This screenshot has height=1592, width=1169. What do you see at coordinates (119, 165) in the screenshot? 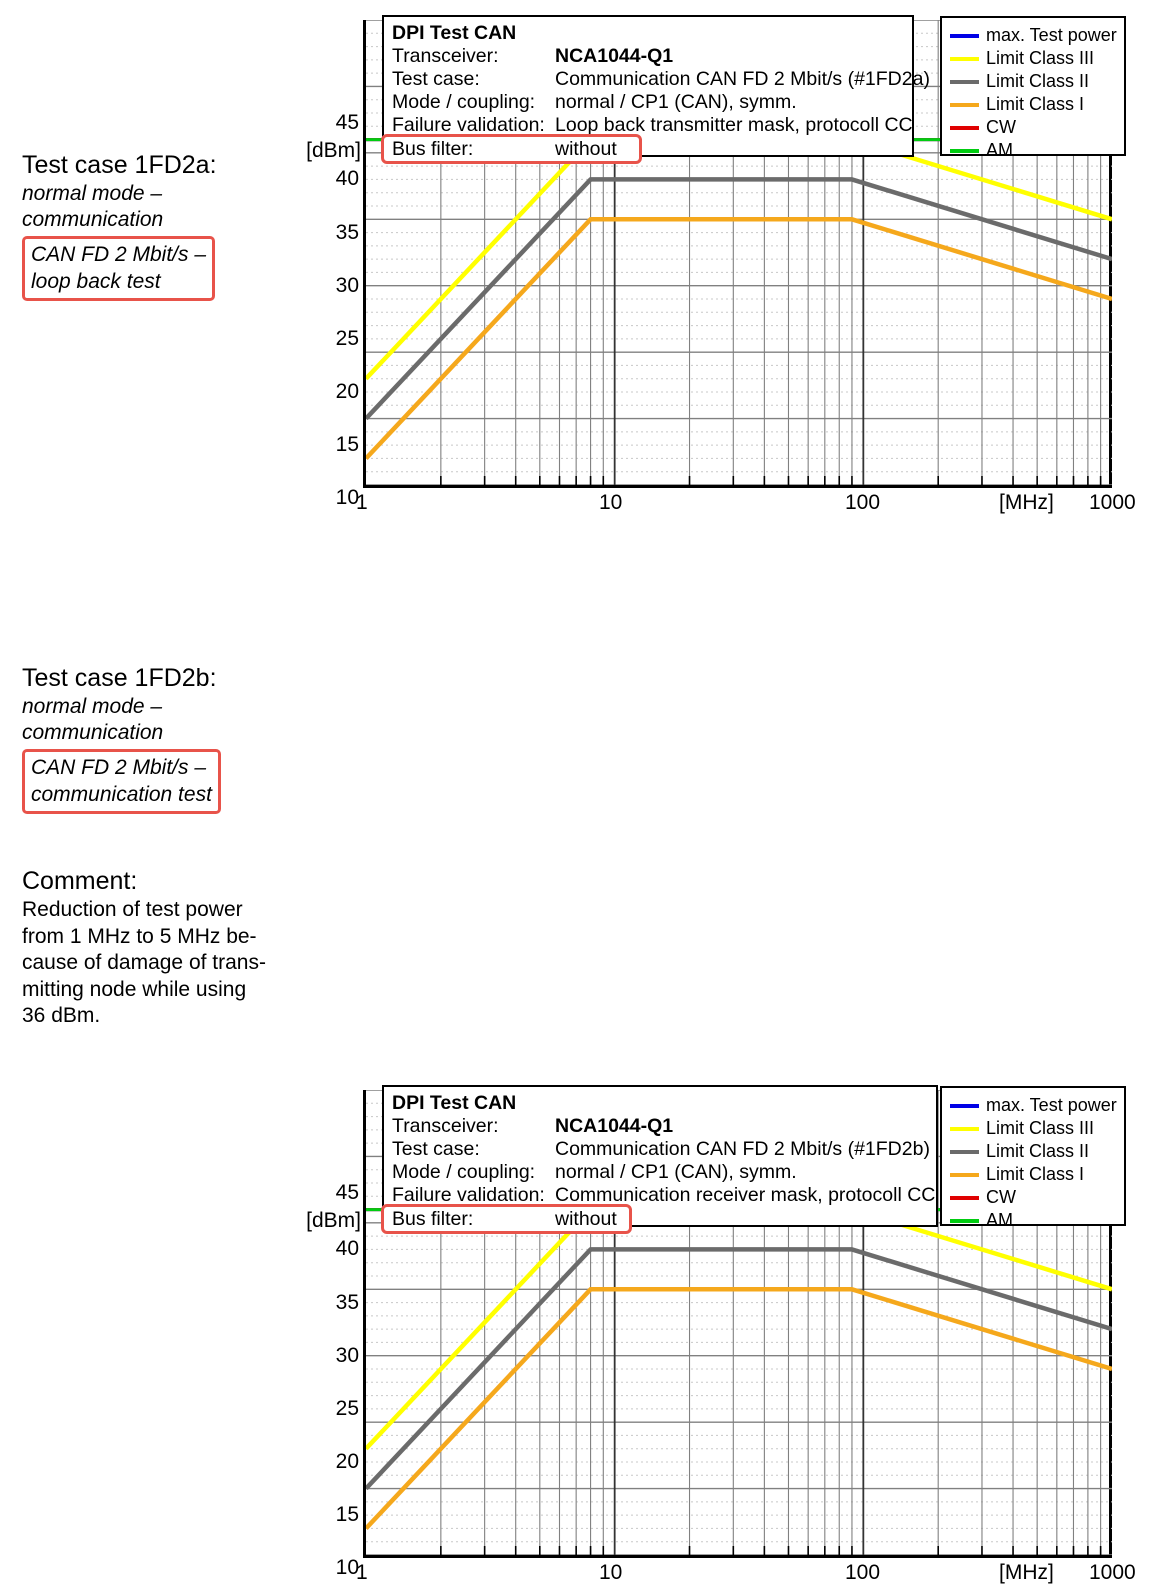
I see `annotation-title: Test case 1FD2a:` at bounding box center [119, 165].